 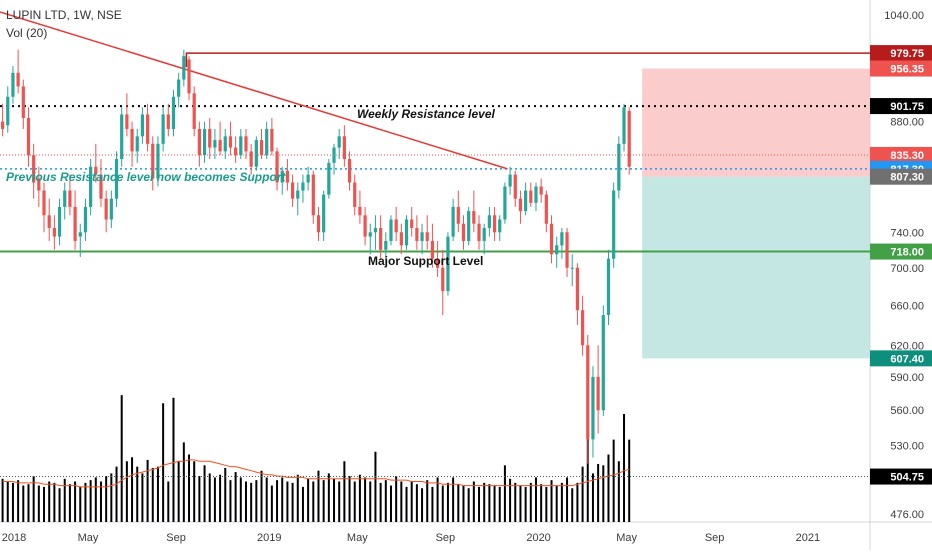 I want to click on stop-loss-zone, so click(x=756, y=122).